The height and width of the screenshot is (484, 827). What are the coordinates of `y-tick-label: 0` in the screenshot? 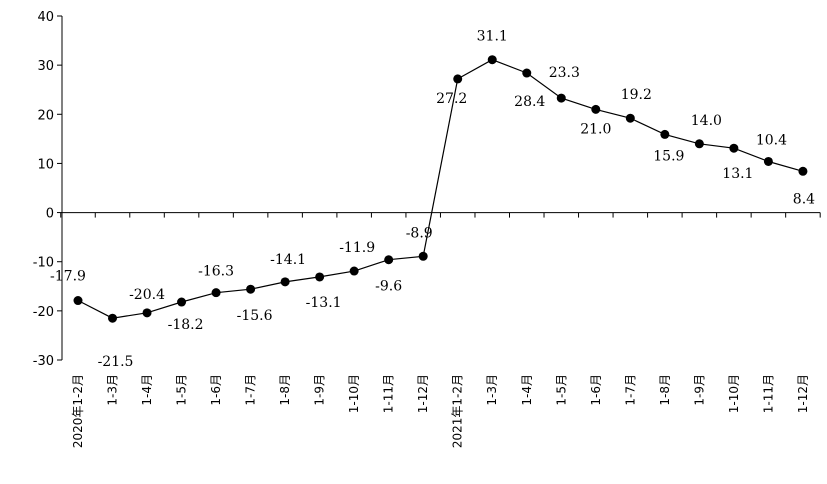 It's located at (50, 214).